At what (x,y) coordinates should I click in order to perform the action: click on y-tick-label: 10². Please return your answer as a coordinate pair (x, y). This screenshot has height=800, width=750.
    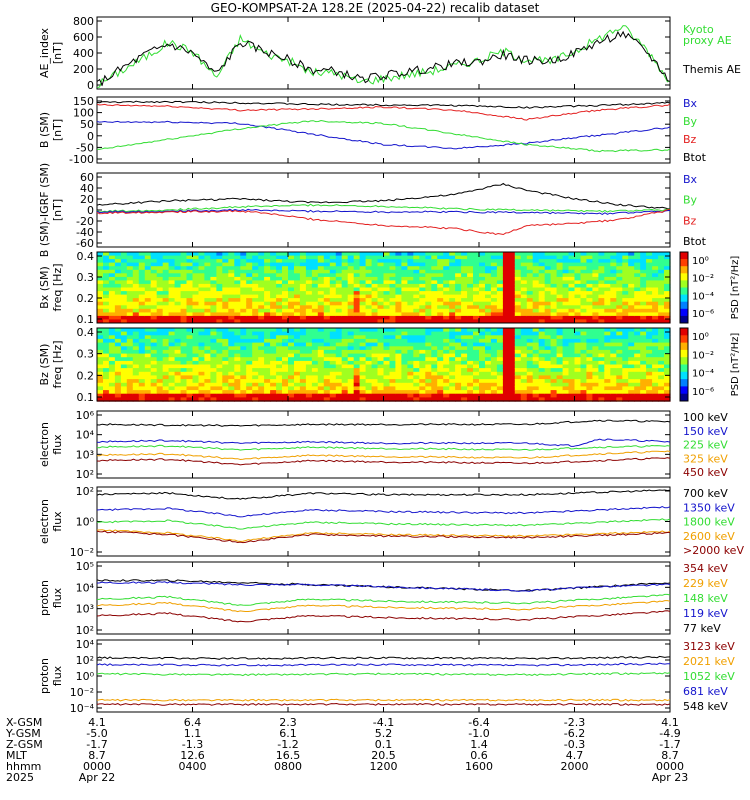
    Looking at the image, I should click on (85, 474).